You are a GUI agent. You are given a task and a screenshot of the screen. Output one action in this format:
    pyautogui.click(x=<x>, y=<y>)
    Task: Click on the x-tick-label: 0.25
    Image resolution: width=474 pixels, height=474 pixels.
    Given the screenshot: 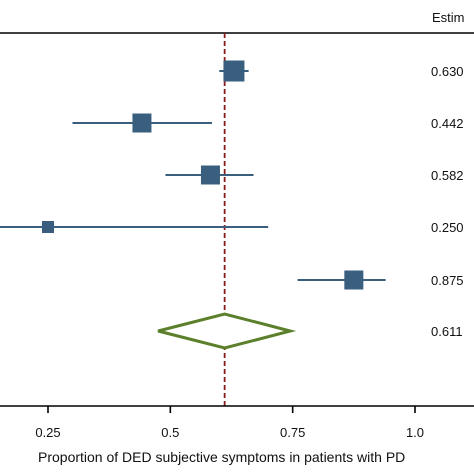 What is the action you would take?
    pyautogui.click(x=47, y=432)
    